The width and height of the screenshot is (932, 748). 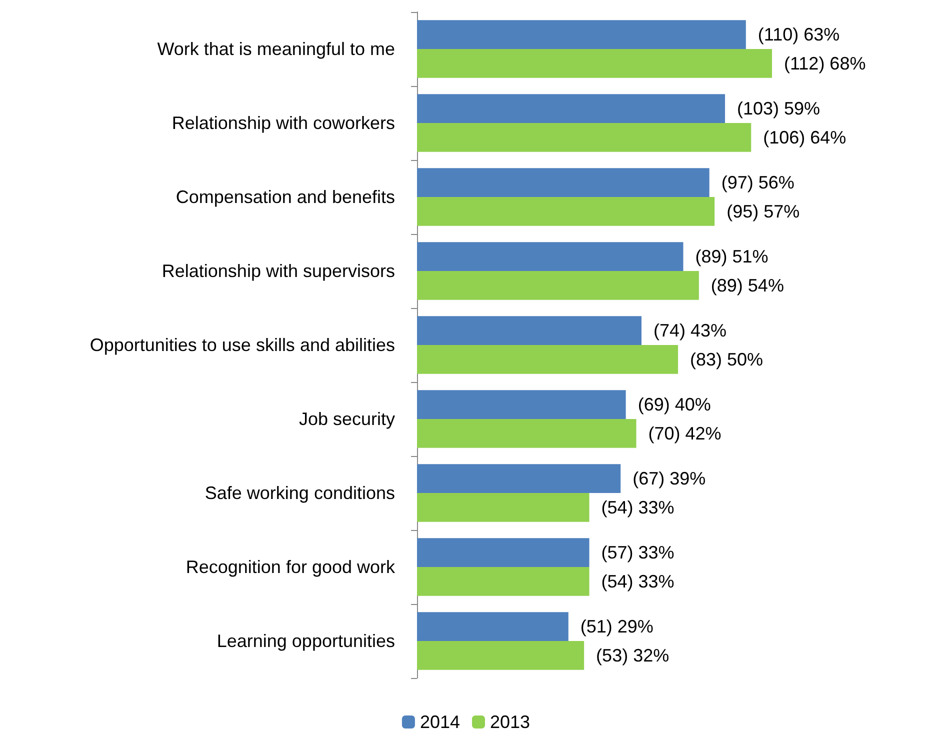 What do you see at coordinates (690, 330) in the screenshot?
I see `data-label: (74) 43%` at bounding box center [690, 330].